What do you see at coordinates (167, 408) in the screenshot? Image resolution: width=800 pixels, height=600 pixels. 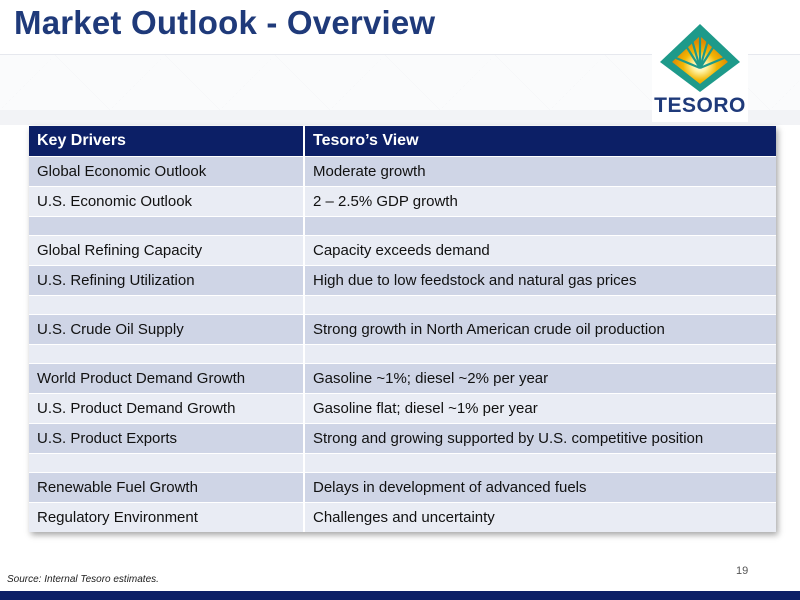 I see `driver-cell: U.S. Product Demand Growth` at bounding box center [167, 408].